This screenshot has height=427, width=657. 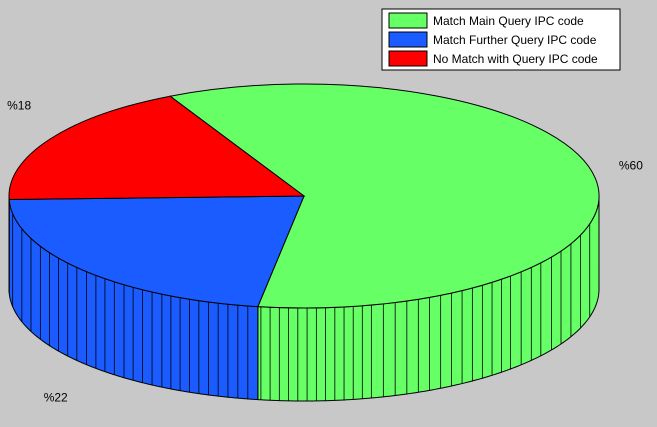 I want to click on slice-label-match-main: %60, so click(x=631, y=165).